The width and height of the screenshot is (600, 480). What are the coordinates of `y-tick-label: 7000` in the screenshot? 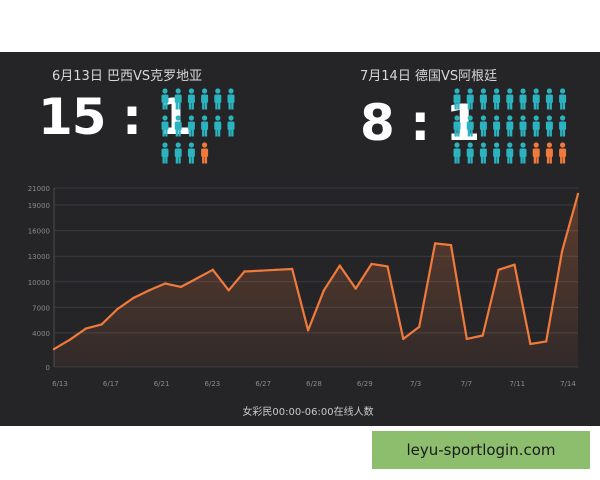 It's located at (41, 308).